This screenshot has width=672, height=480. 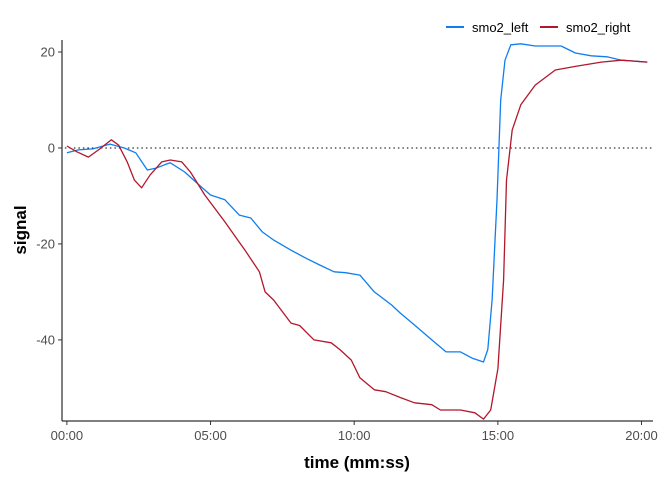 I want to click on x-tick-label: 00:00, so click(x=67, y=435).